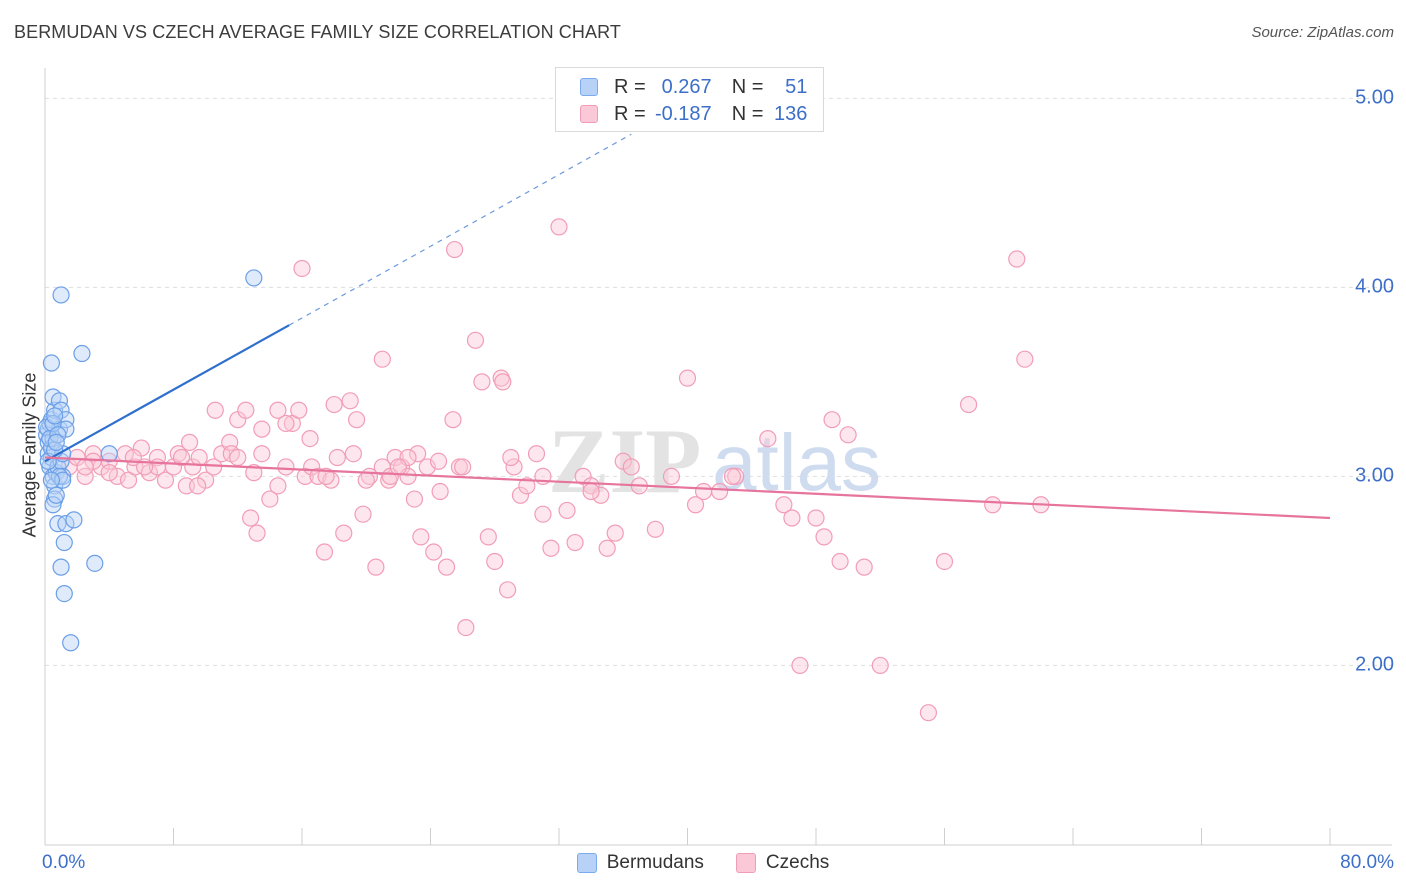 This screenshot has width=1406, height=892. I want to click on legend-label-czechs: Czechs, so click(797, 862).